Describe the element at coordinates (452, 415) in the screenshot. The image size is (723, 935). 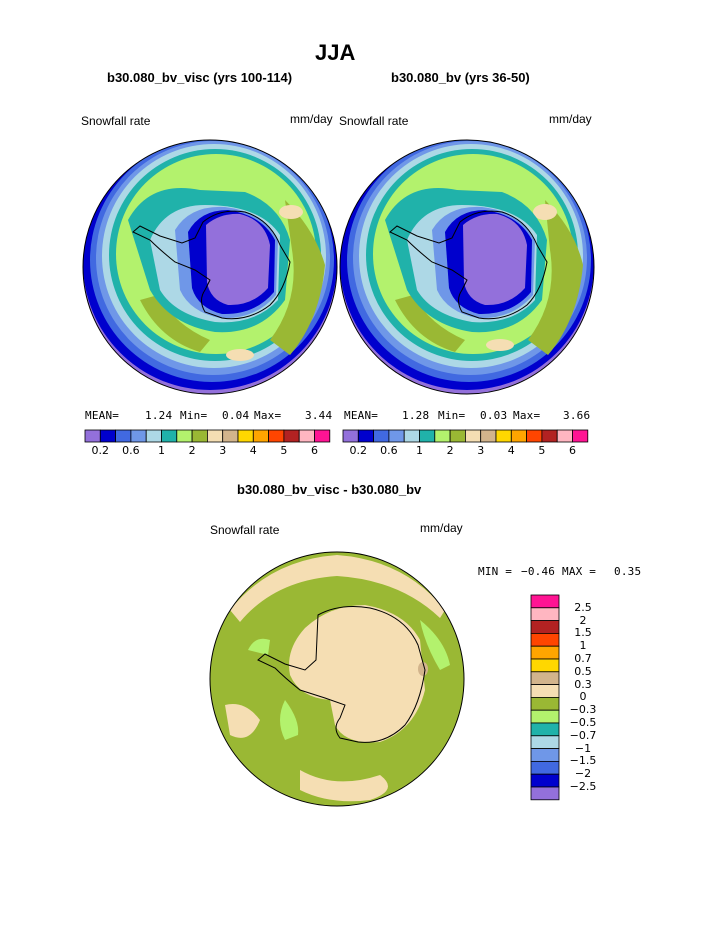
I see `right-min-label: Min=` at that location.